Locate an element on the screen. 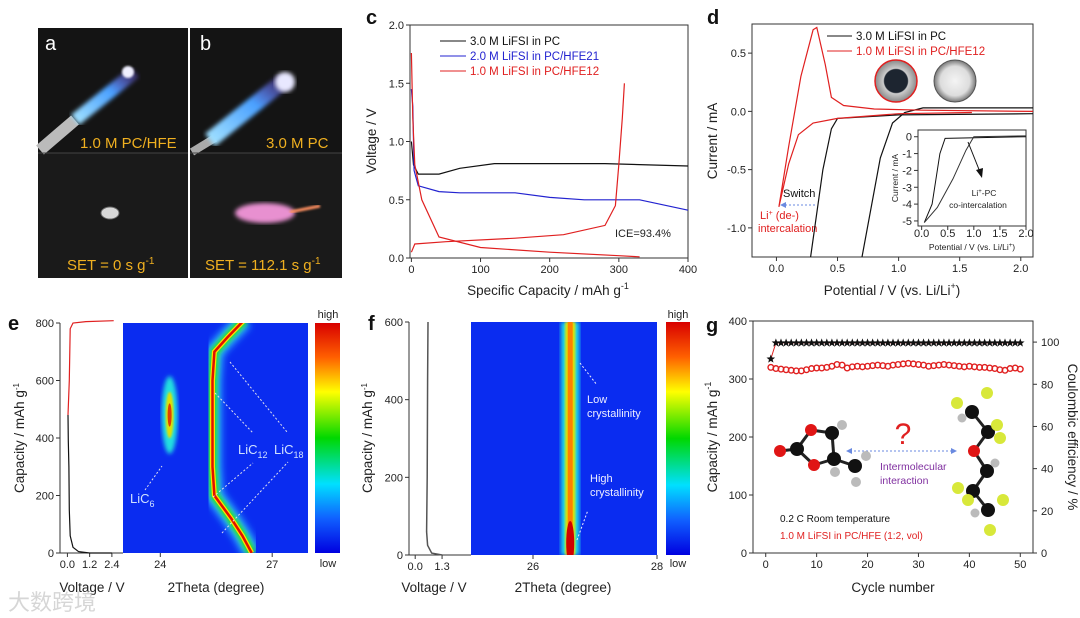 This screenshot has width=1080, height=618. y-tick-label: 1.0 is located at coordinates (396, 143).